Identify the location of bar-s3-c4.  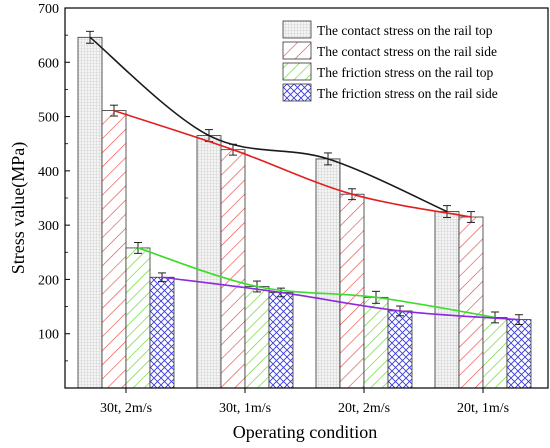
(495, 353).